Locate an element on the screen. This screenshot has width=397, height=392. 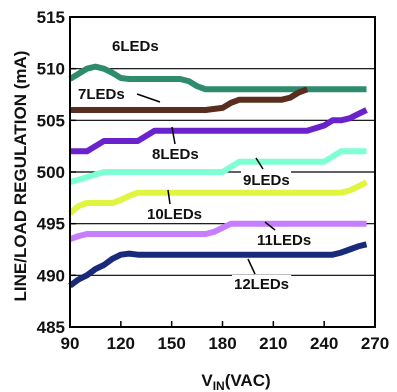
y-axis-title: LINE/LOAD REGULATION (mA) is located at coordinates (20, 176).